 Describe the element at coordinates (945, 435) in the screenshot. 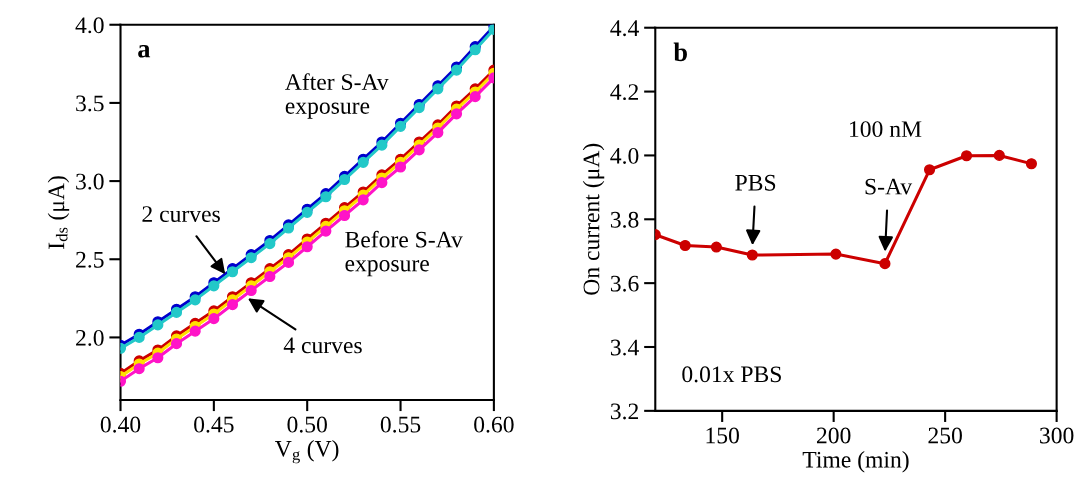

I see `x-tick-label: 250` at that location.